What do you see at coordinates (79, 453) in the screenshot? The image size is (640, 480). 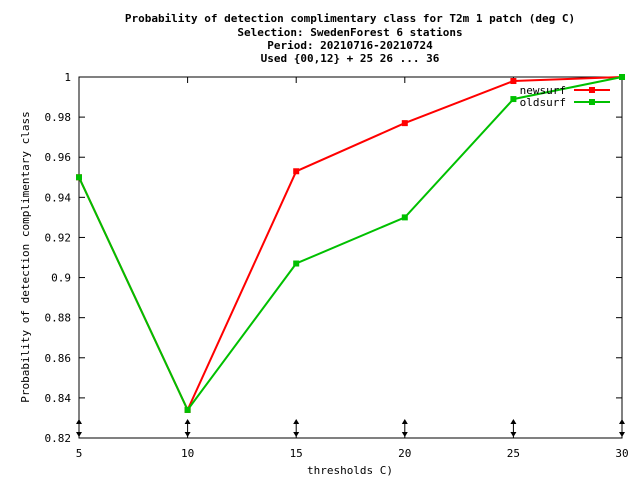 I see `x-tick-label: 5` at bounding box center [79, 453].